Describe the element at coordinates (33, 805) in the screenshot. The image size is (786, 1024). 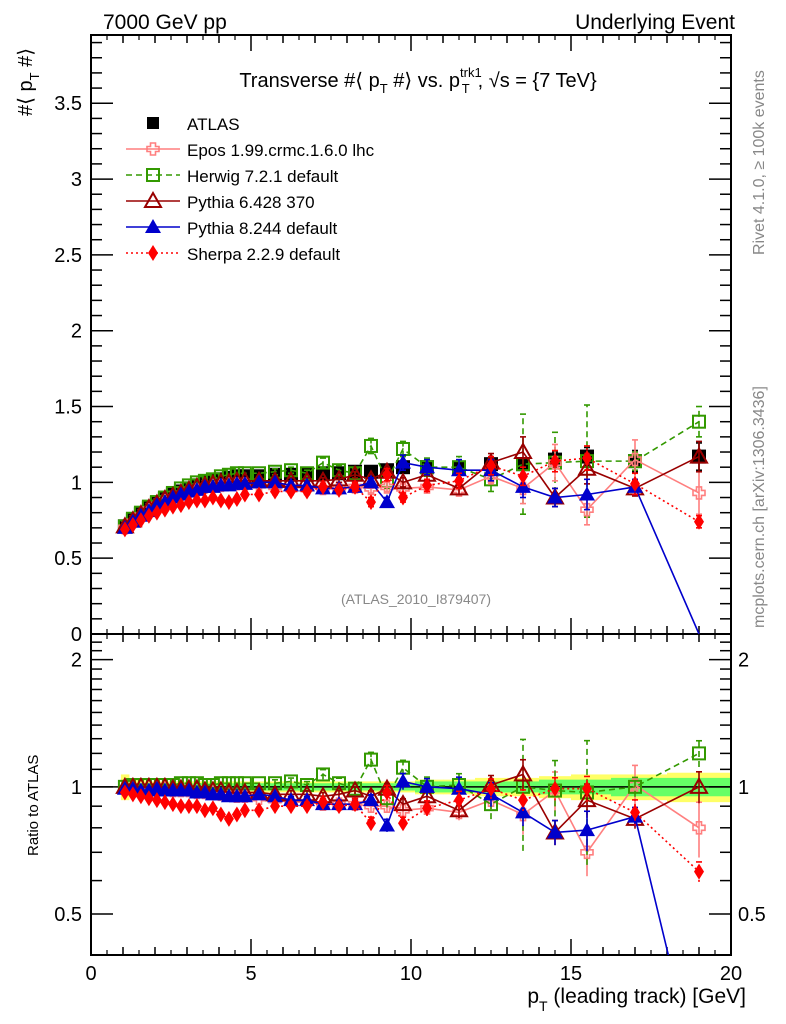
I see `ratio-ylabel: Ratio to ATLAS` at that location.